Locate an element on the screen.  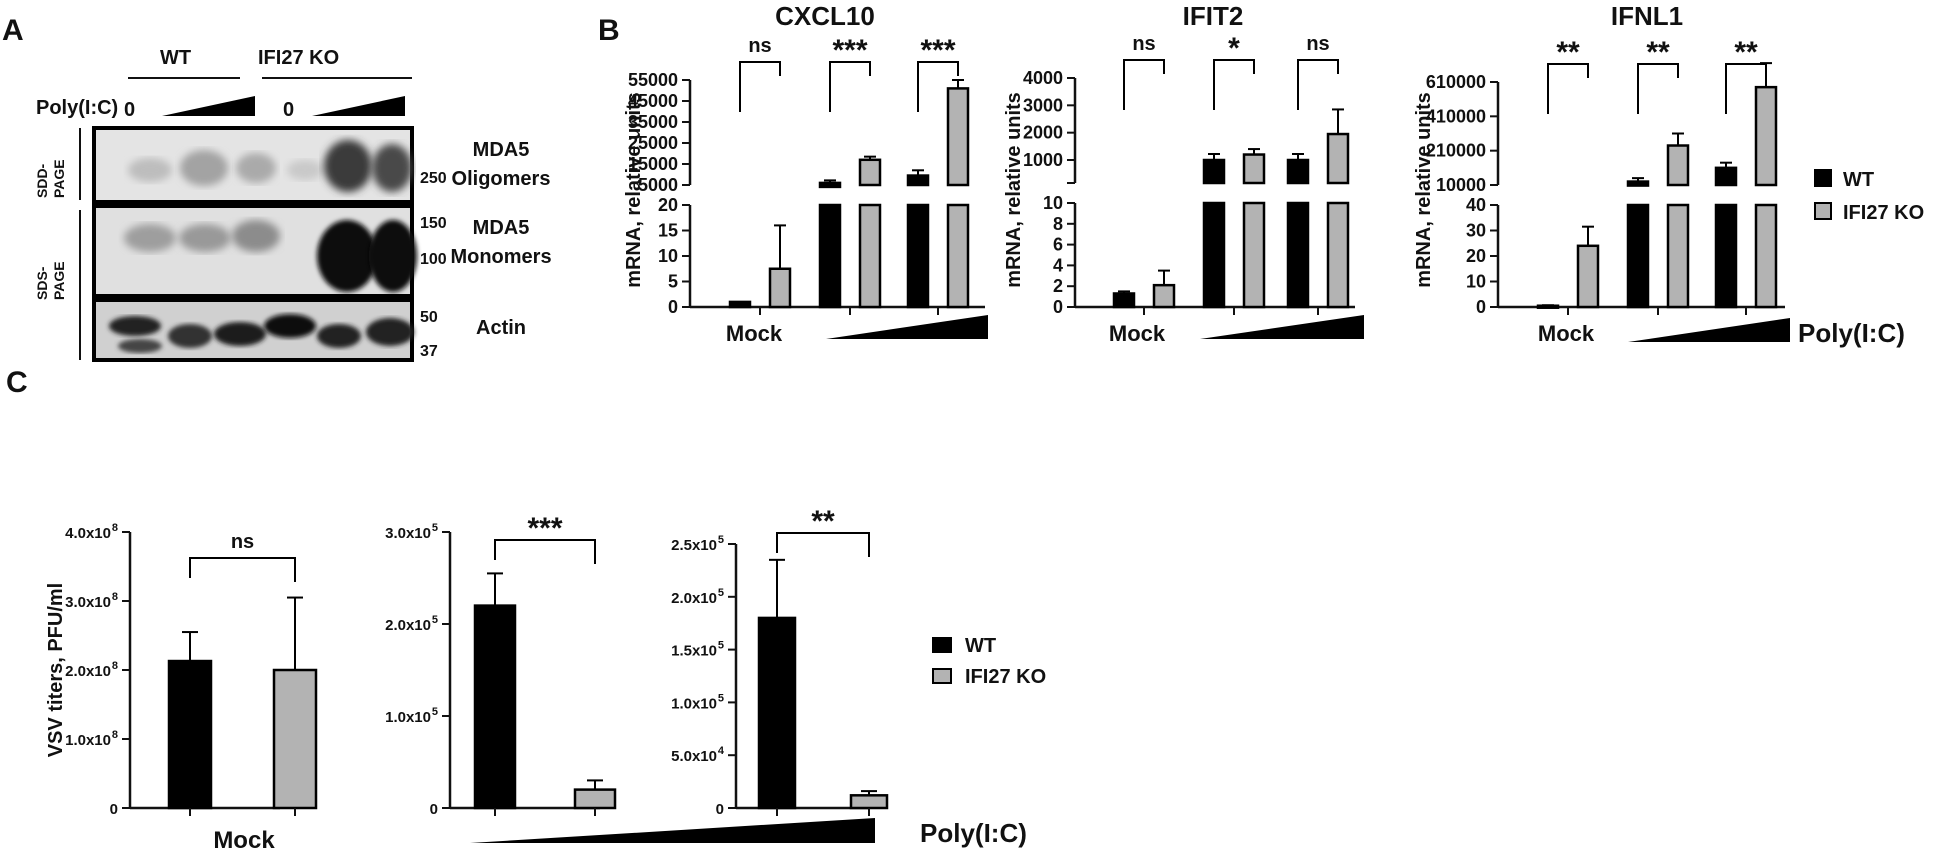
cxcl10-bar-0-2-lower is located at coordinates (918, 256).